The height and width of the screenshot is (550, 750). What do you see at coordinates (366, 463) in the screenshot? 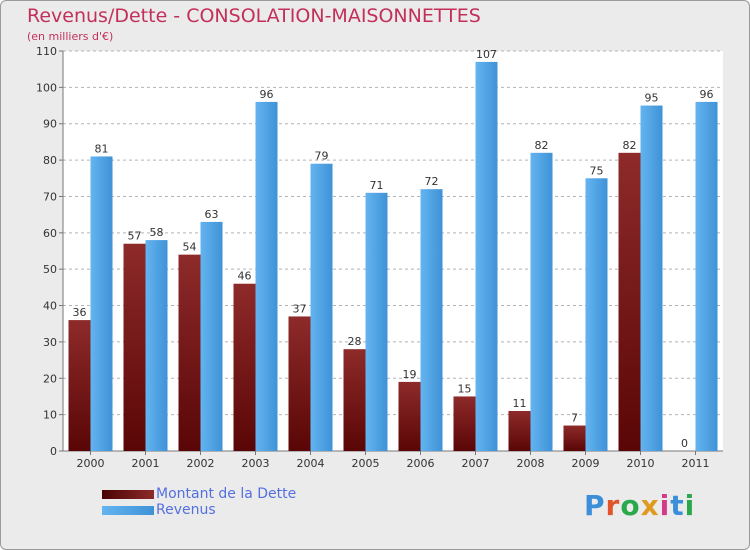
I see `x-tick-label: 2005` at bounding box center [366, 463].